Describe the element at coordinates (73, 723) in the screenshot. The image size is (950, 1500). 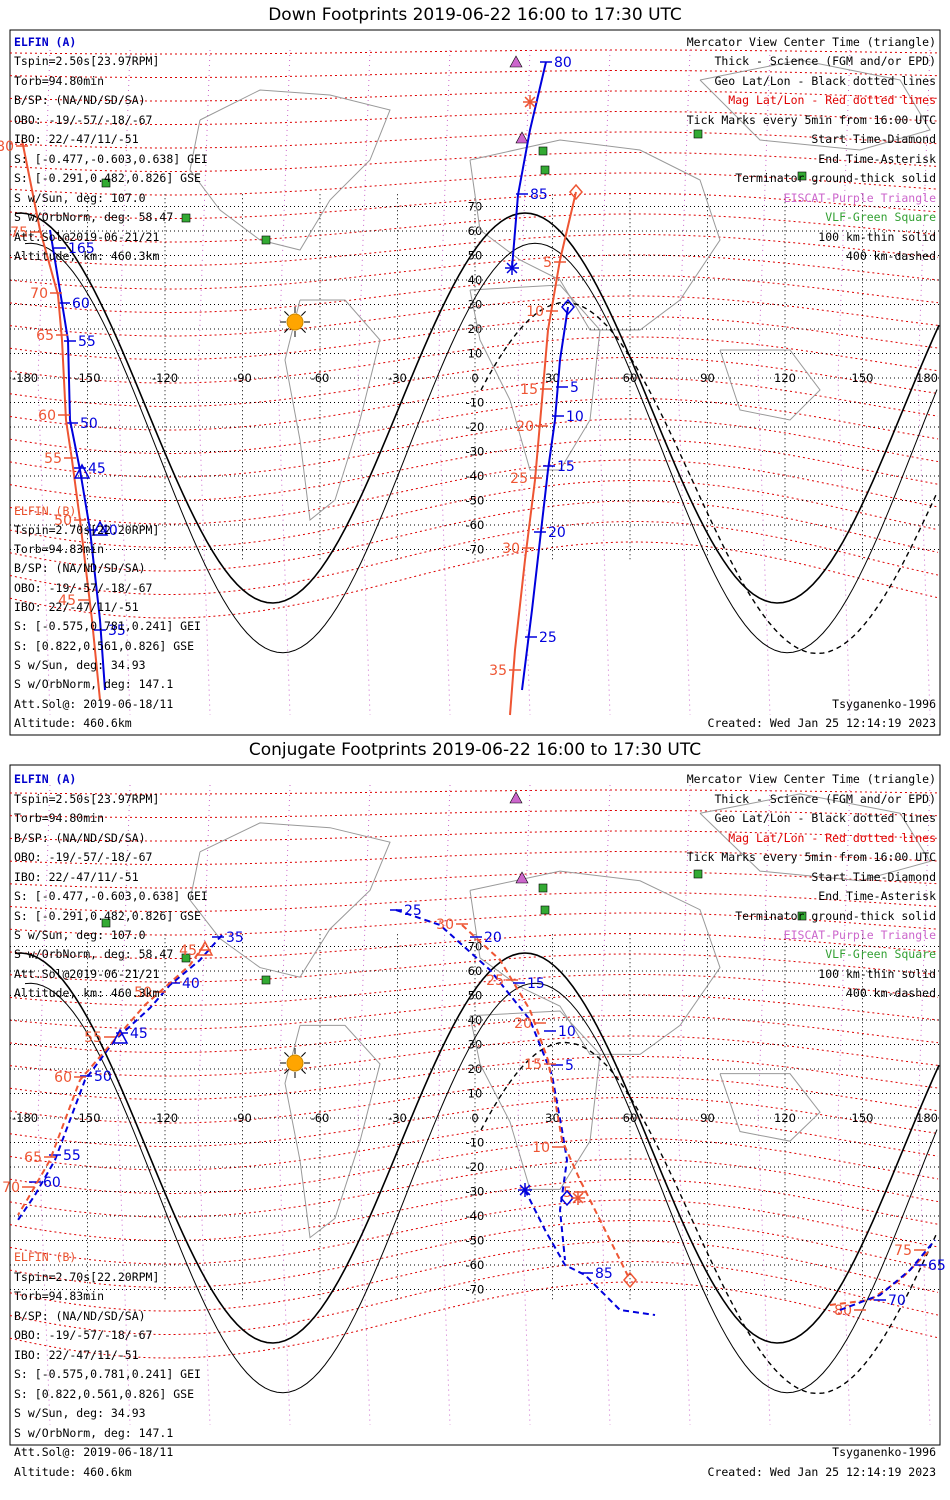
I see `elfin-b-altitude: Altitude: 460.6km` at that location.